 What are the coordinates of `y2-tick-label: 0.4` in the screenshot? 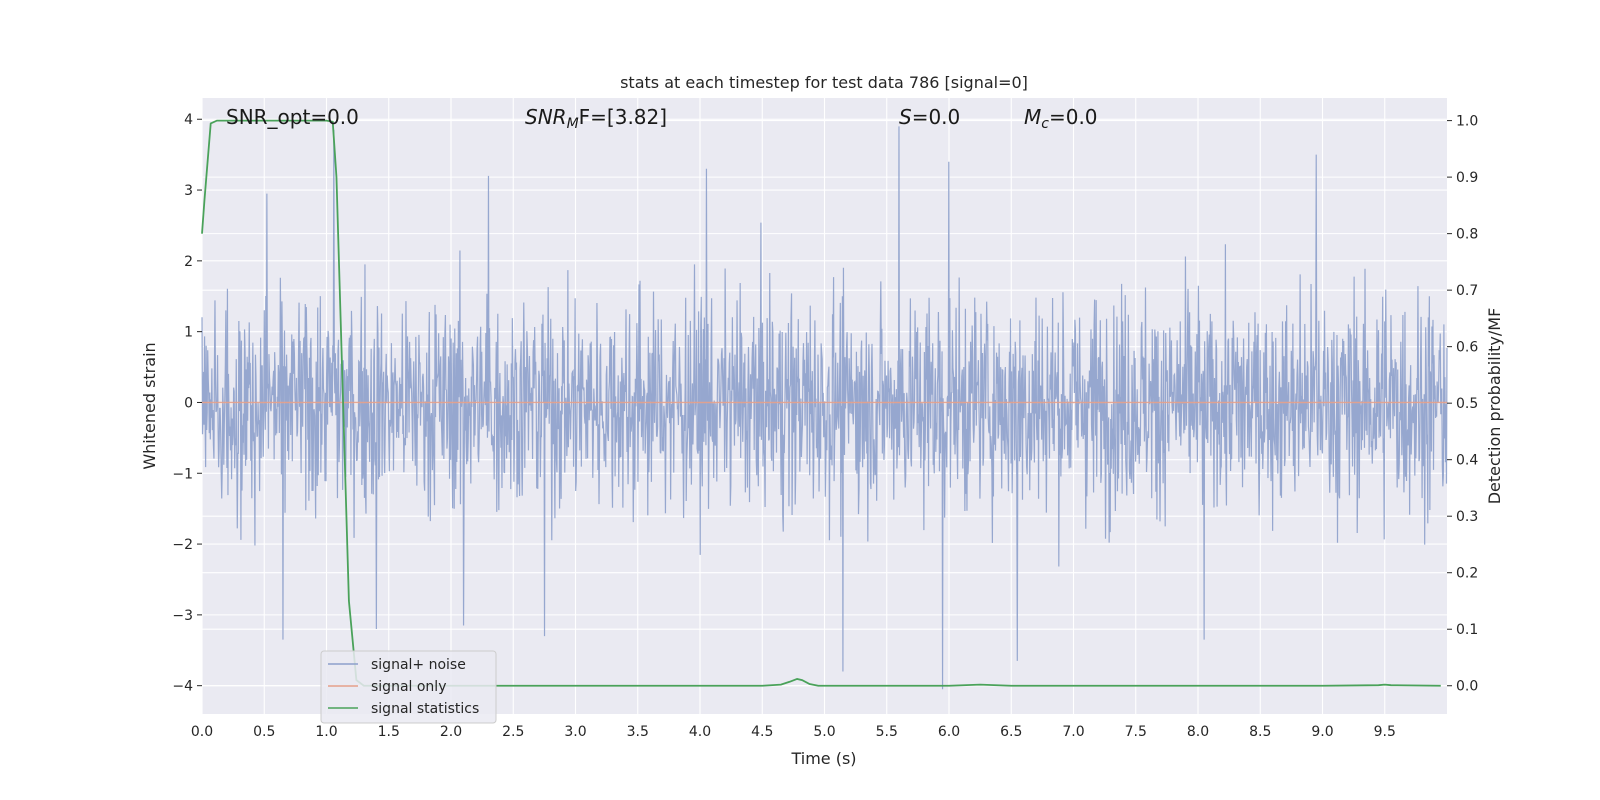 It's located at (1467, 461).